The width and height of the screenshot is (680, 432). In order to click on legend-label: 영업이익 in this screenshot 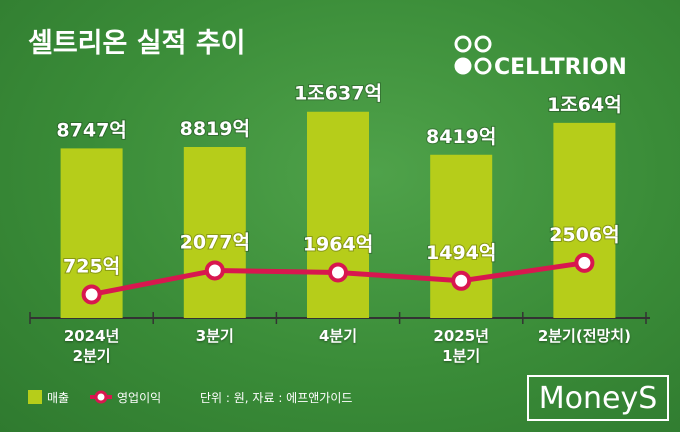, I will do `click(139, 398)`.